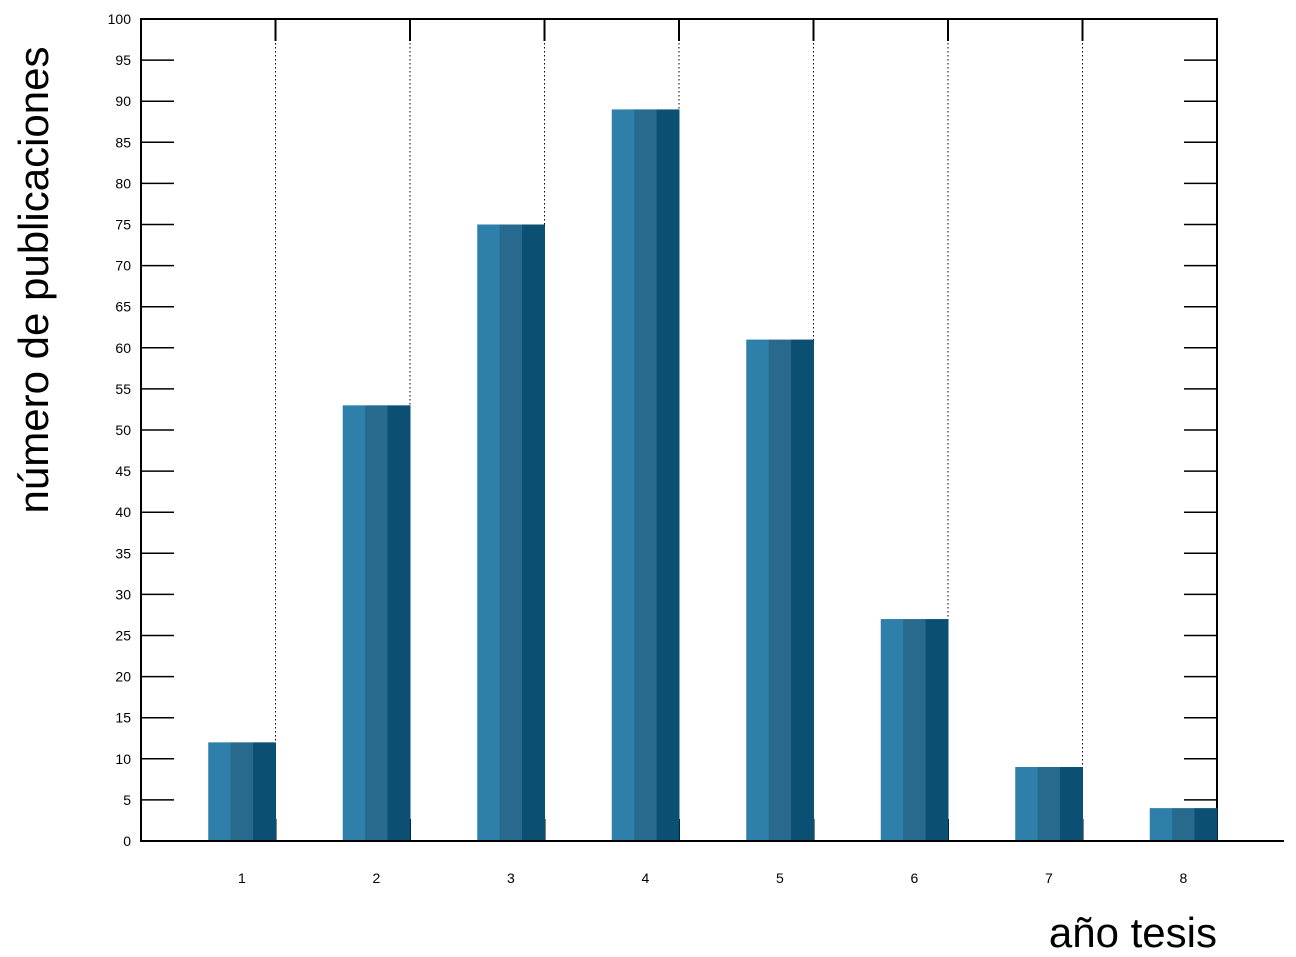 This screenshot has height=957, width=1296. Describe the element at coordinates (511, 878) in the screenshot. I see `x-tick-label: 3` at that location.